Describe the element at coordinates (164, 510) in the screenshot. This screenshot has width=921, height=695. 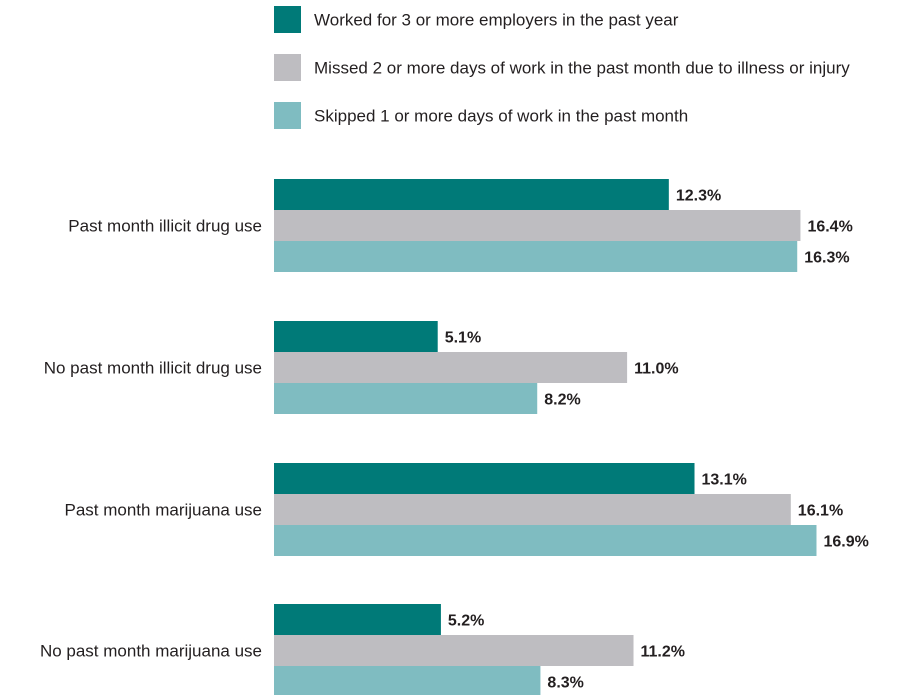
I see `category-label: Past month marijuana use` at that location.